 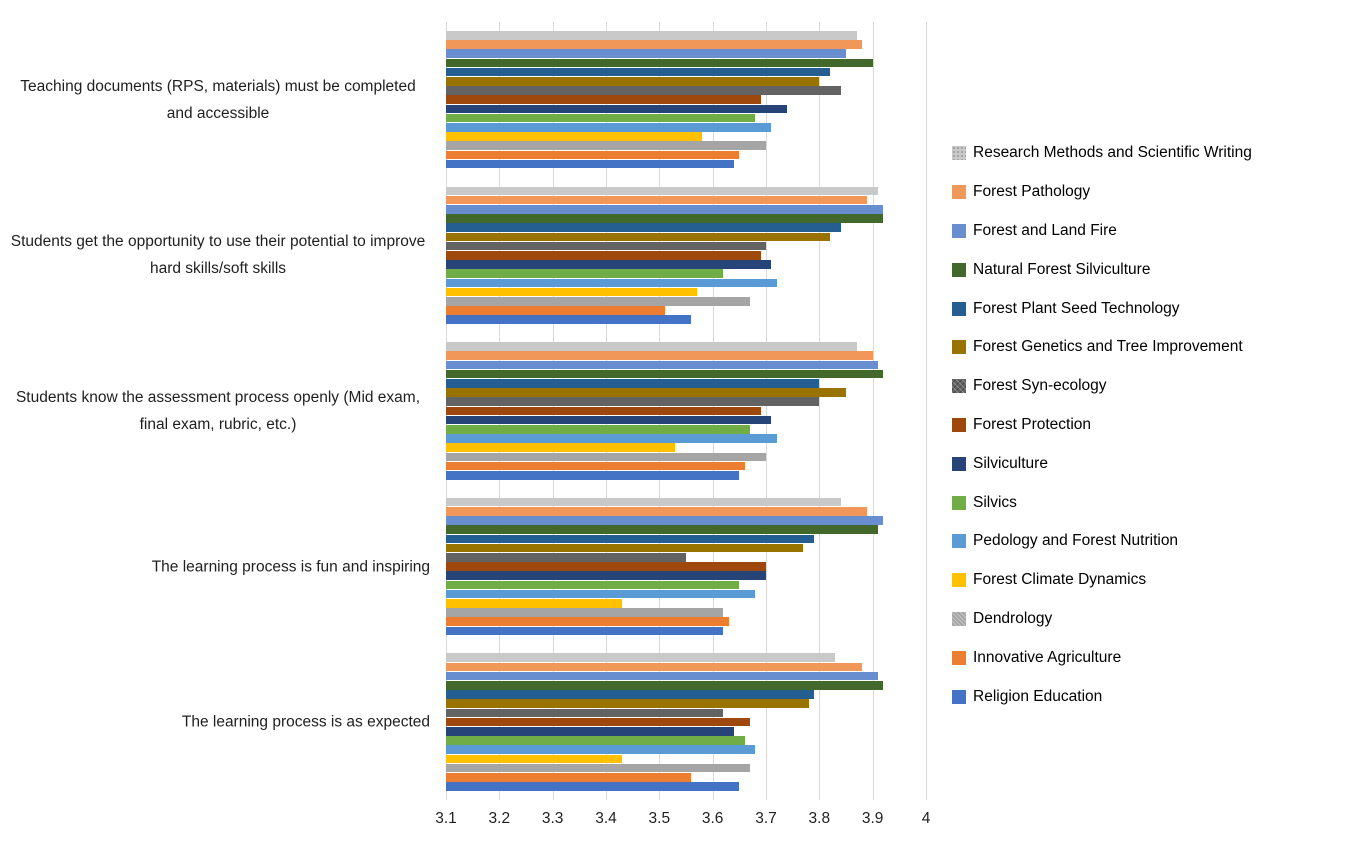 What do you see at coordinates (1157, 153) in the screenshot?
I see `legend-item: Research Methods and Scientific Writing` at bounding box center [1157, 153].